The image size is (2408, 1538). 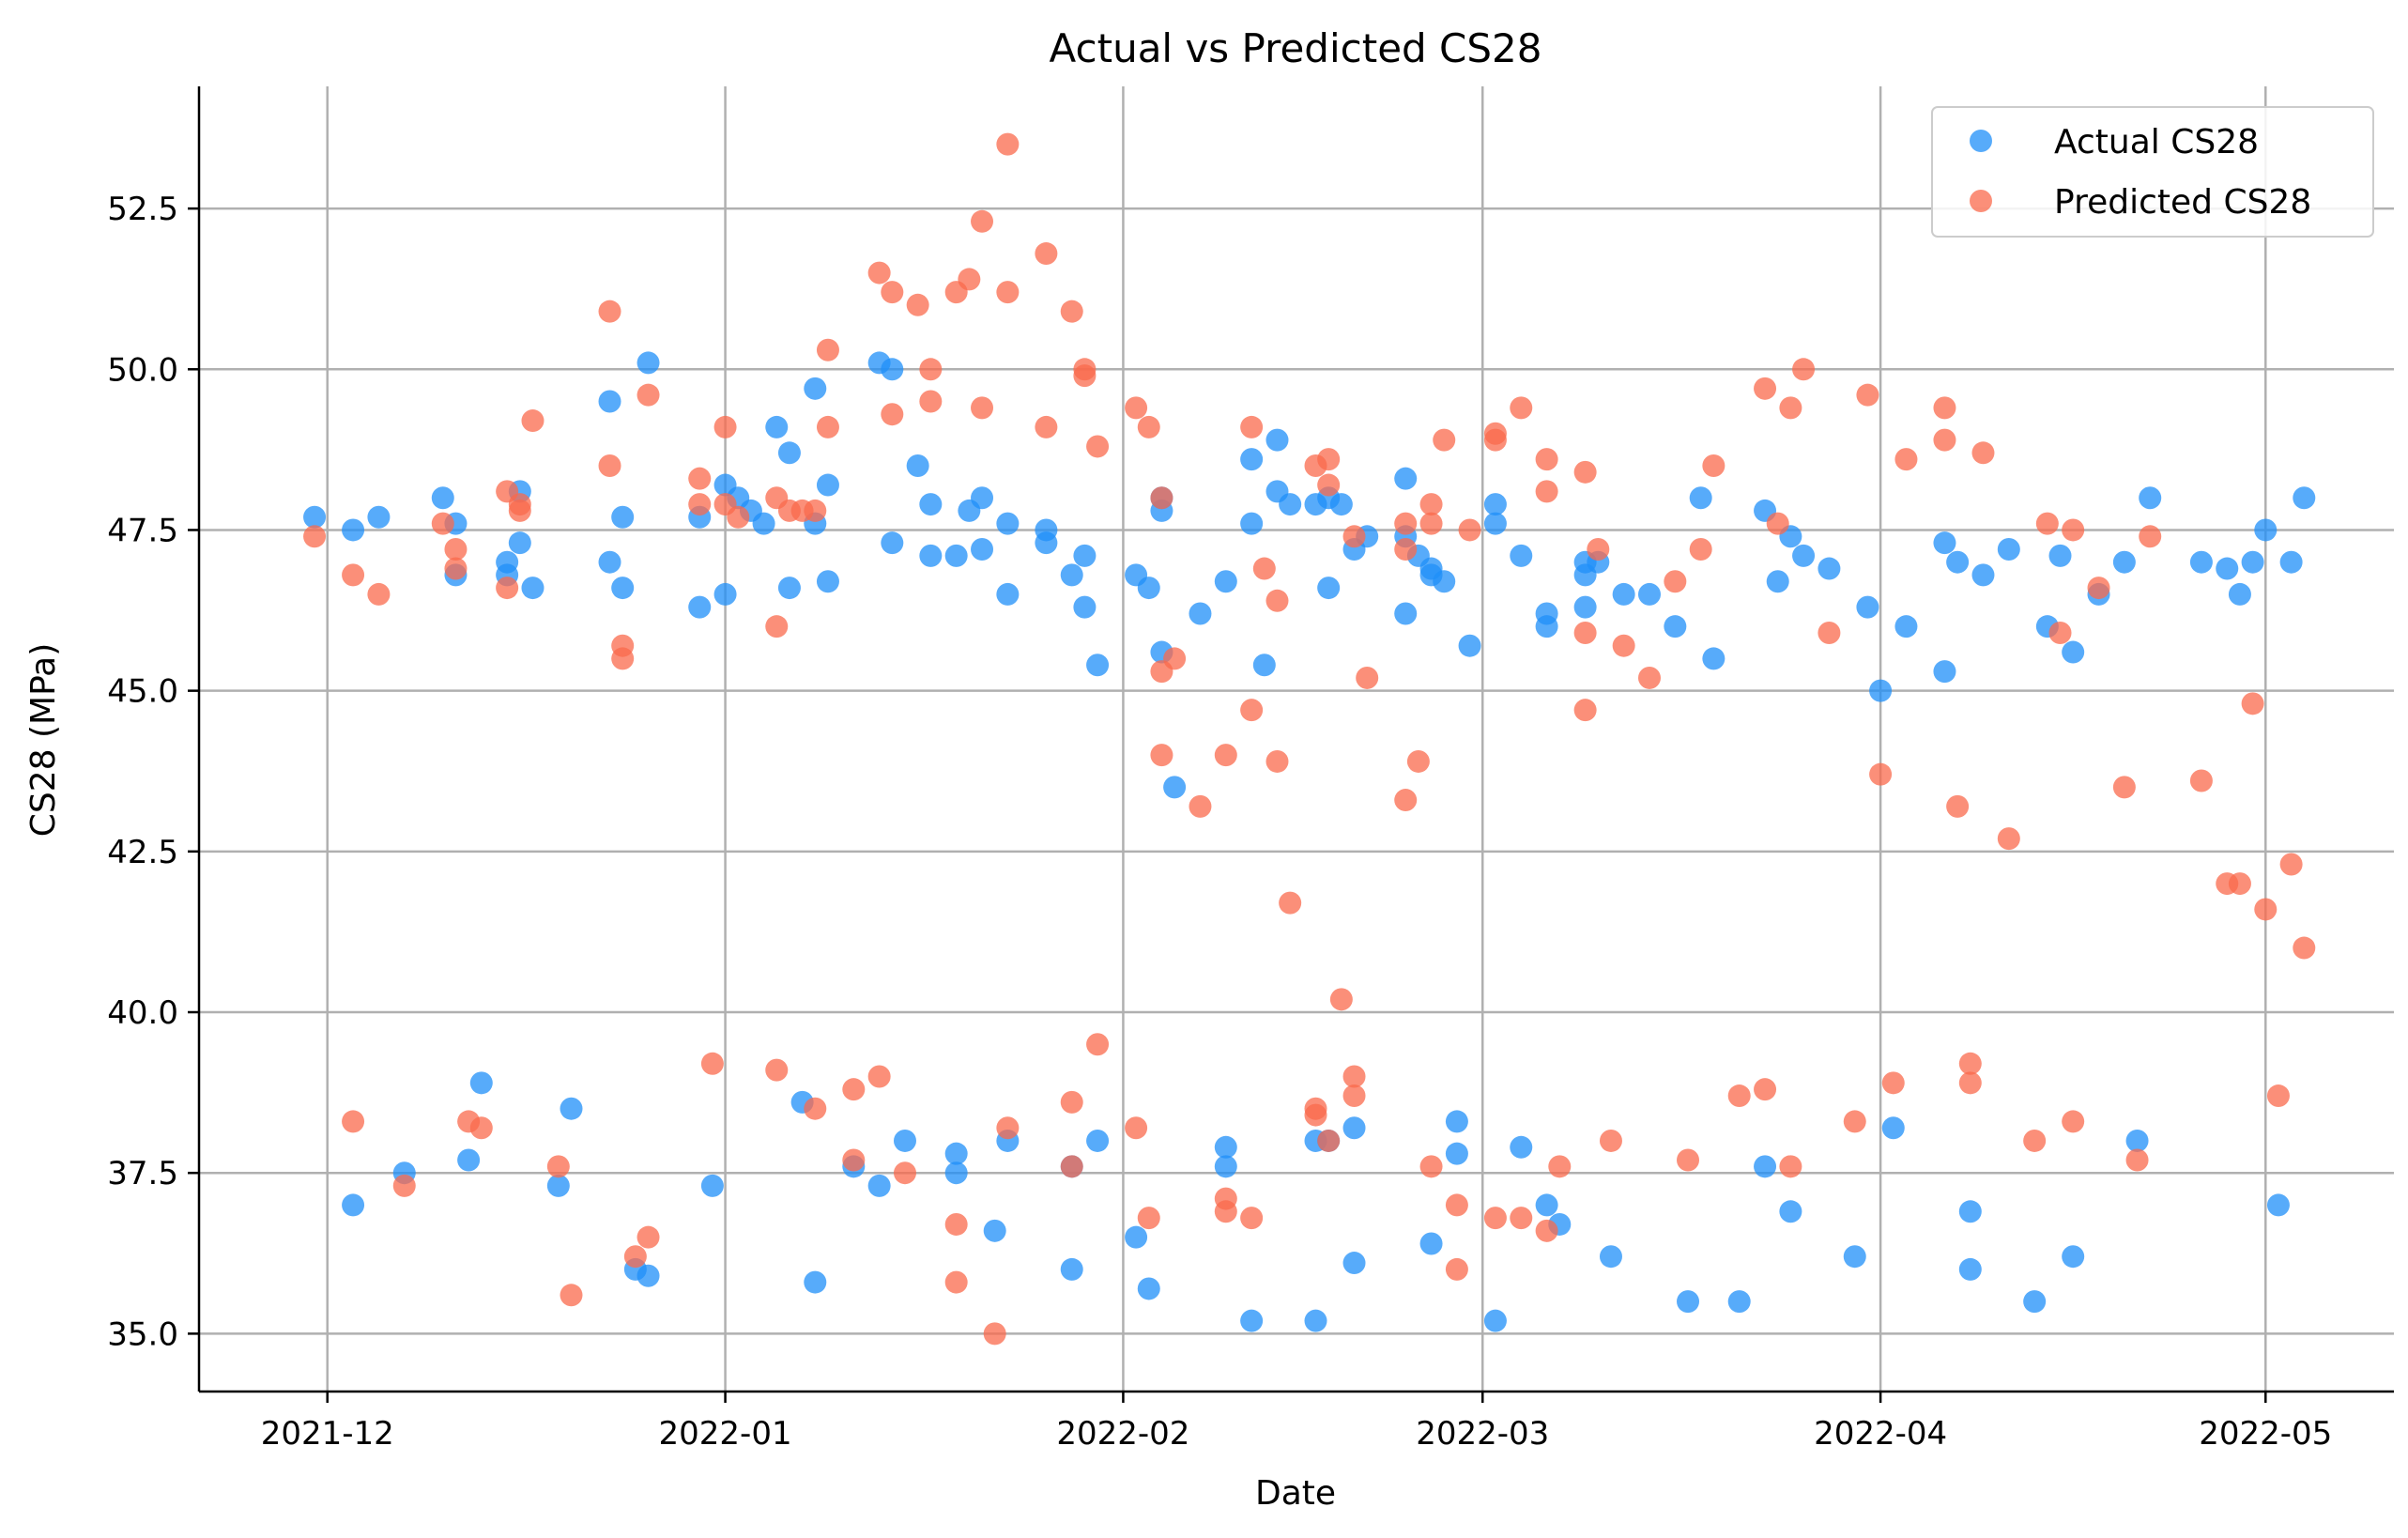 What do you see at coordinates (142, 370) in the screenshot?
I see `y-tick-label: 50.0` at bounding box center [142, 370].